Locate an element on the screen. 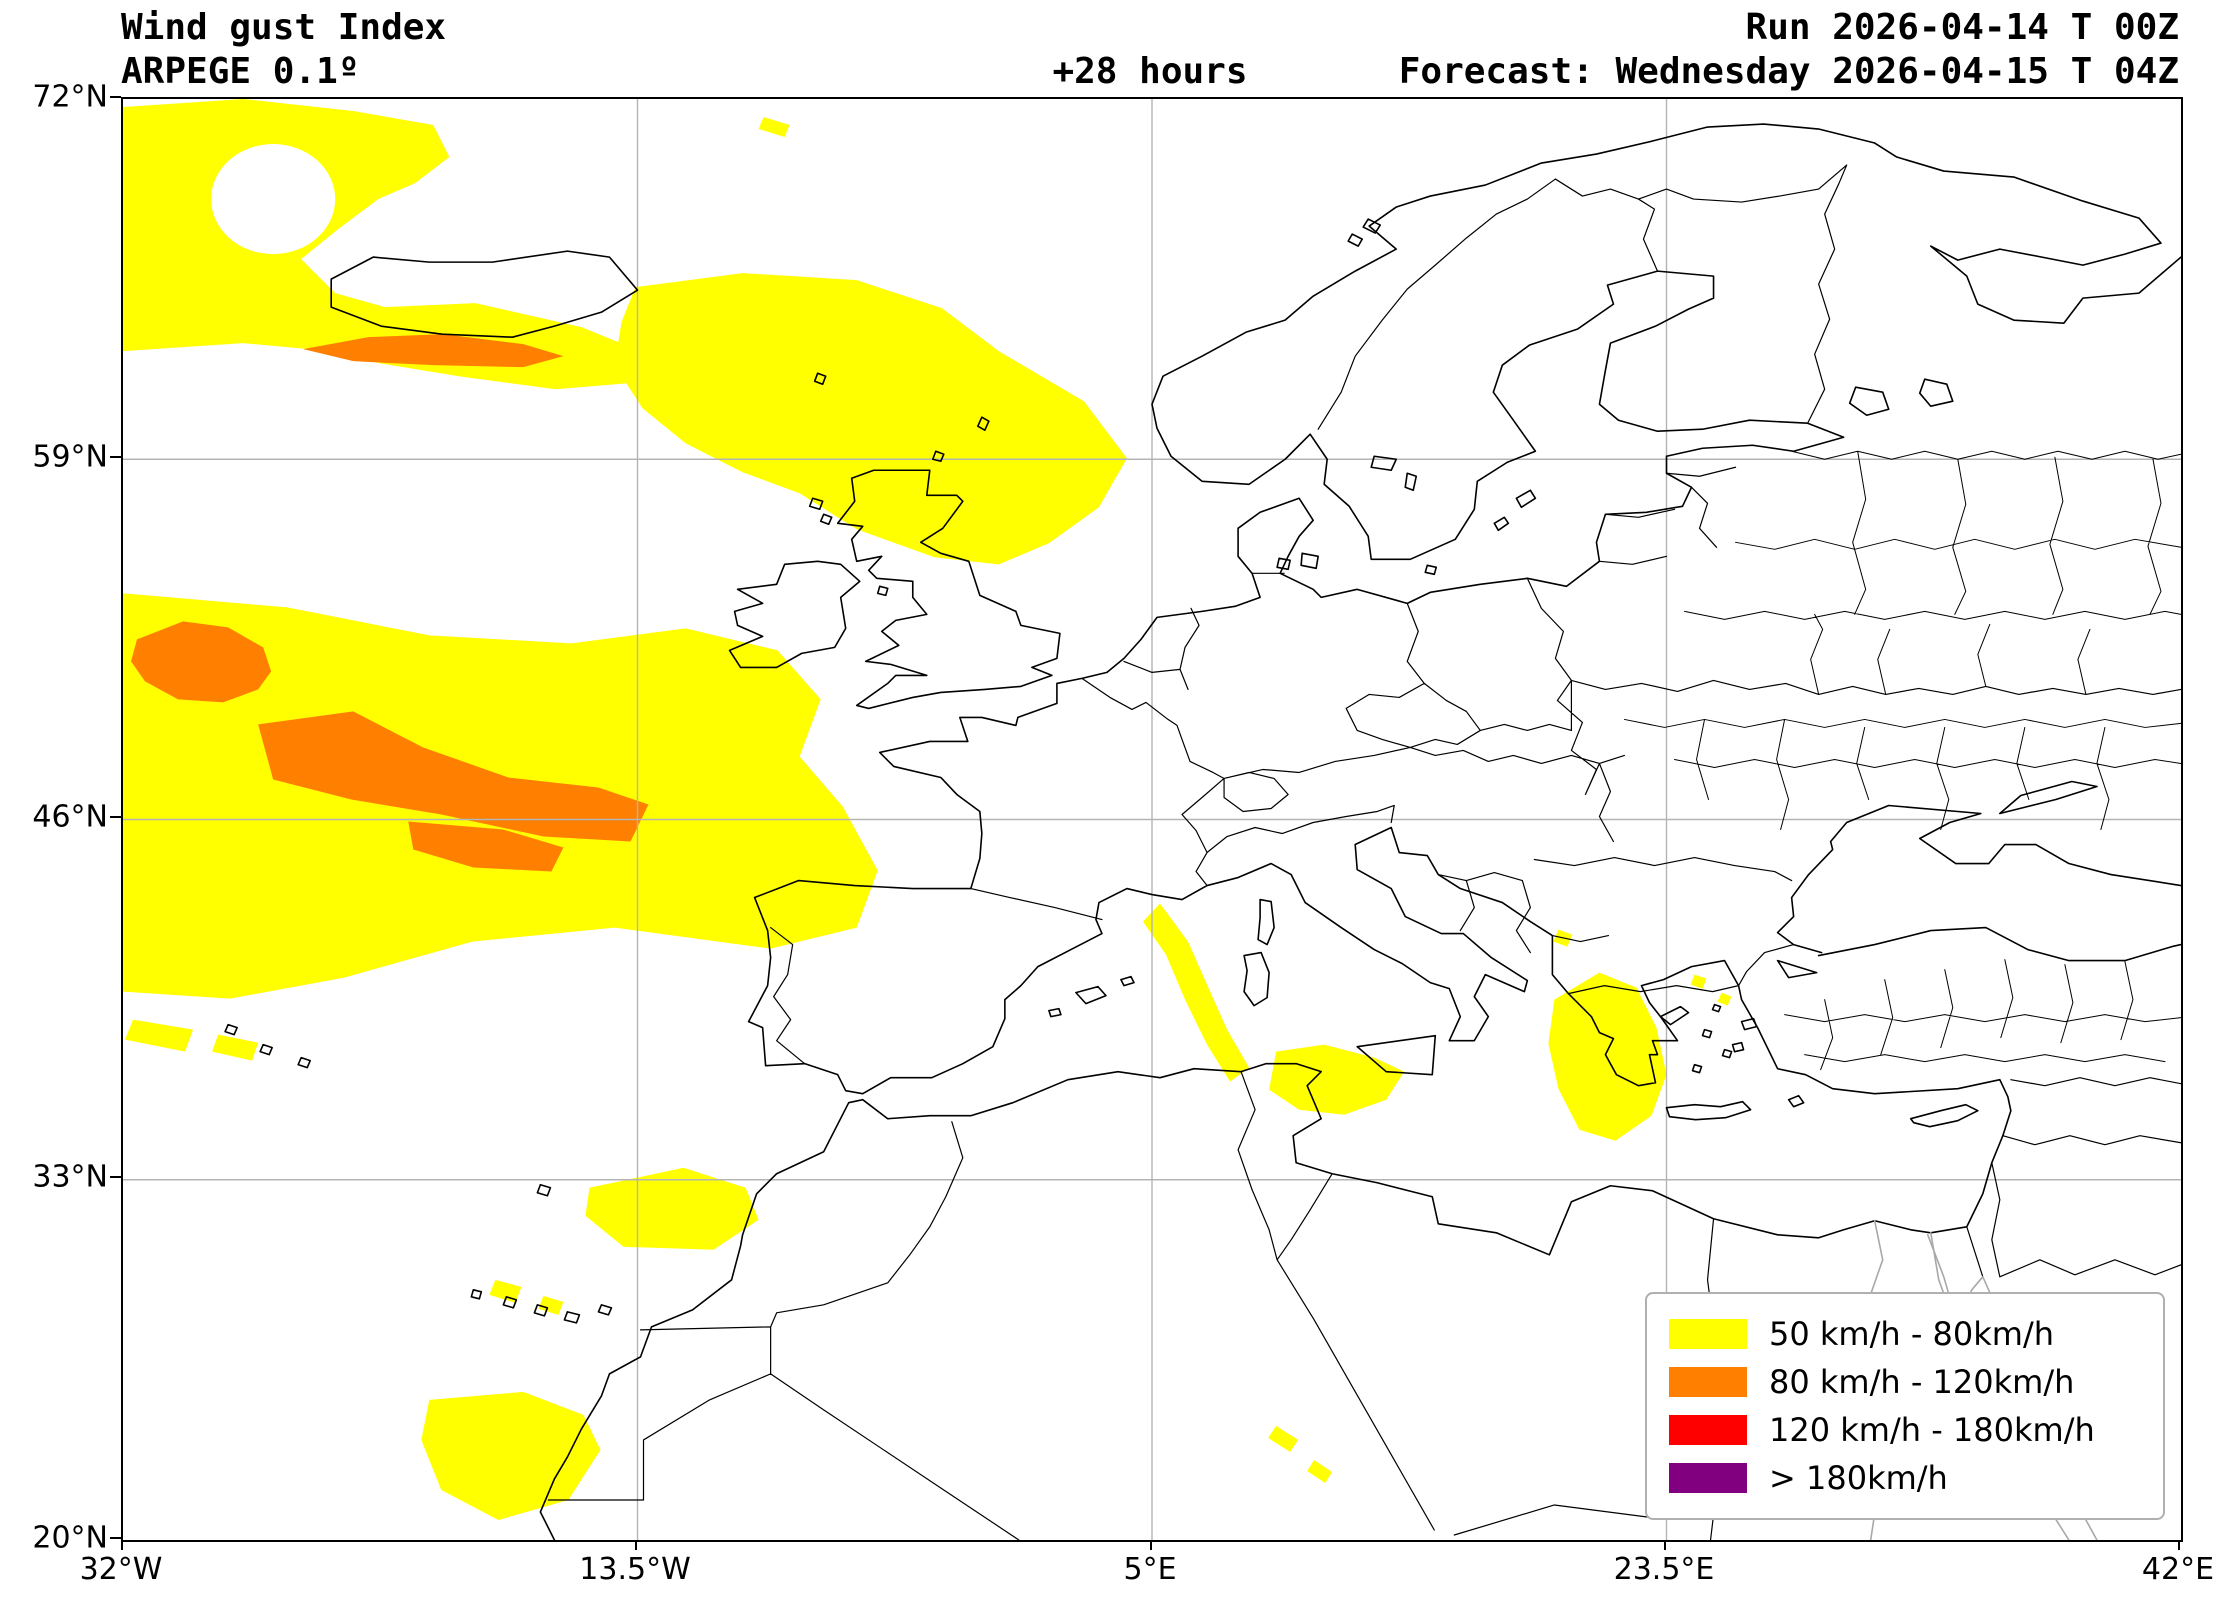 This screenshot has width=2233, height=1604. gust-areas-80-120kmh is located at coordinates (390, 603).